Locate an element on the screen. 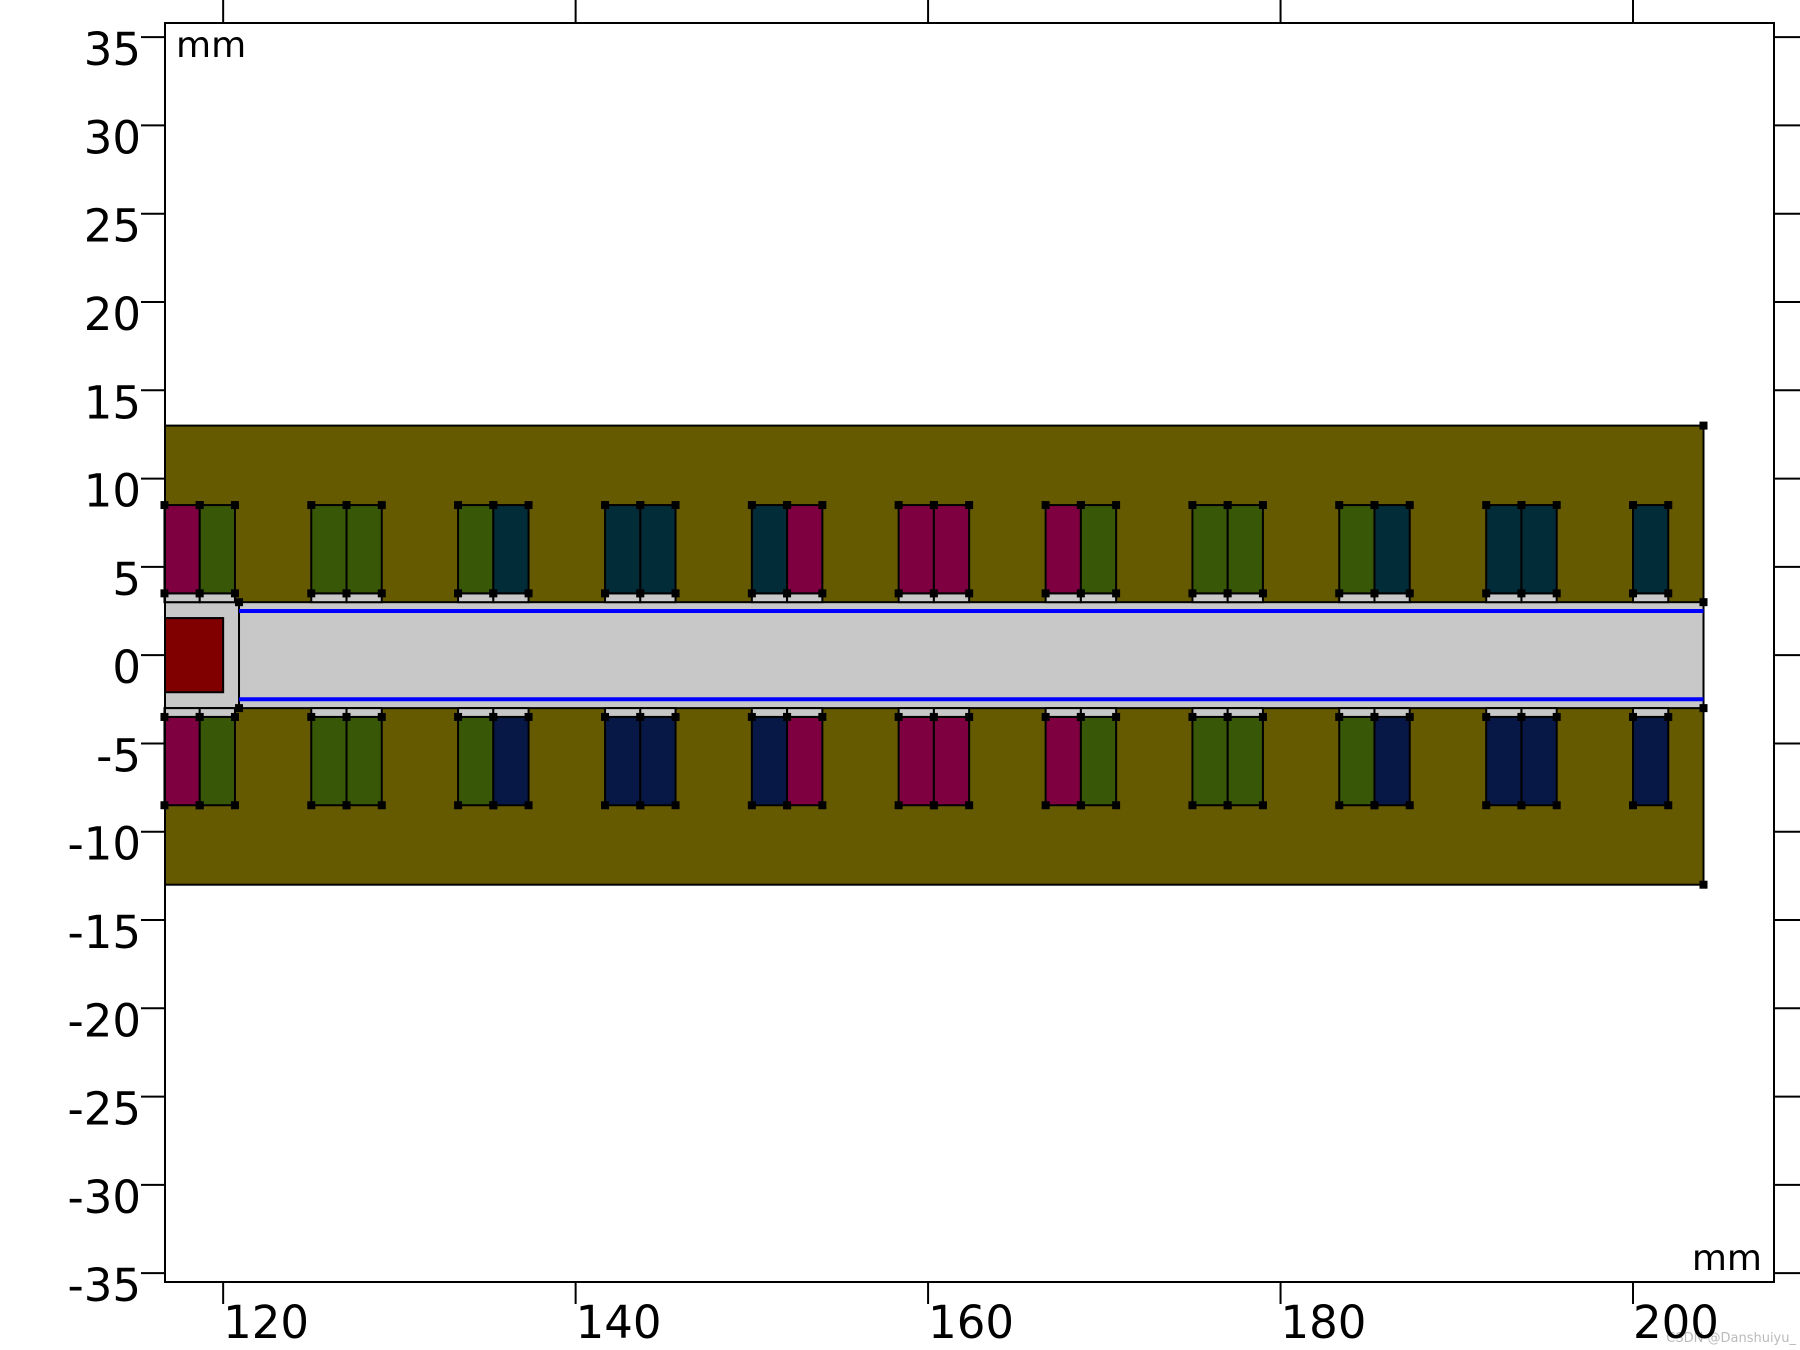  x-unit: mm is located at coordinates (1727, 1258).